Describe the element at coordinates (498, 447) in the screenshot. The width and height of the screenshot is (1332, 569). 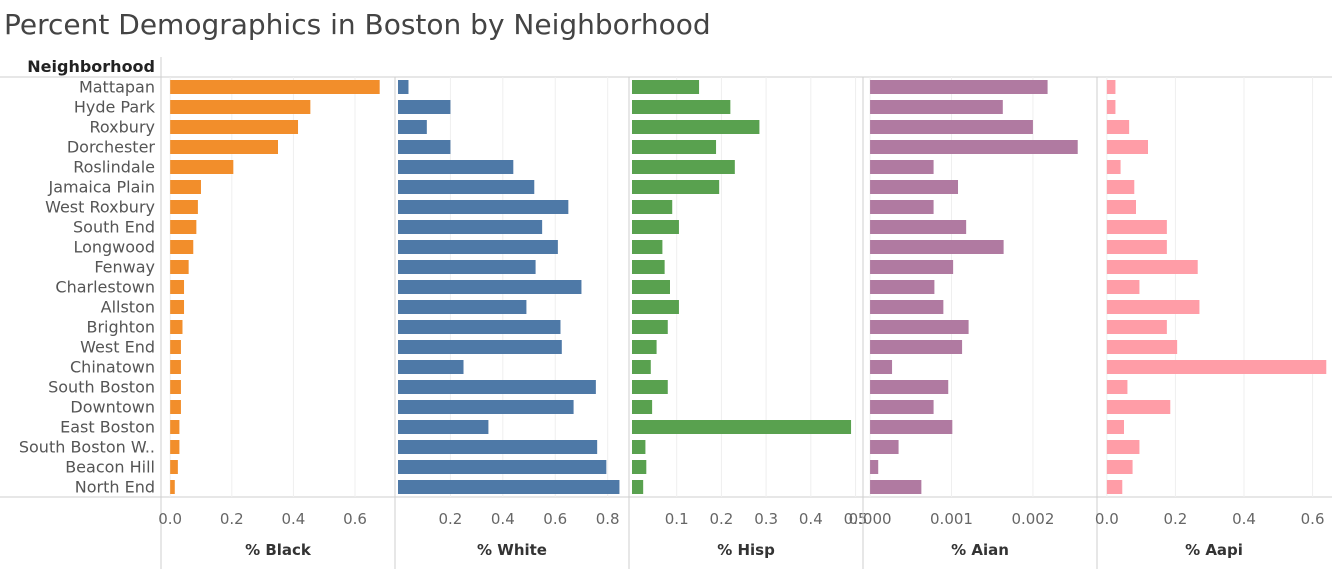
I see `bar-white-south-boston-w` at that location.